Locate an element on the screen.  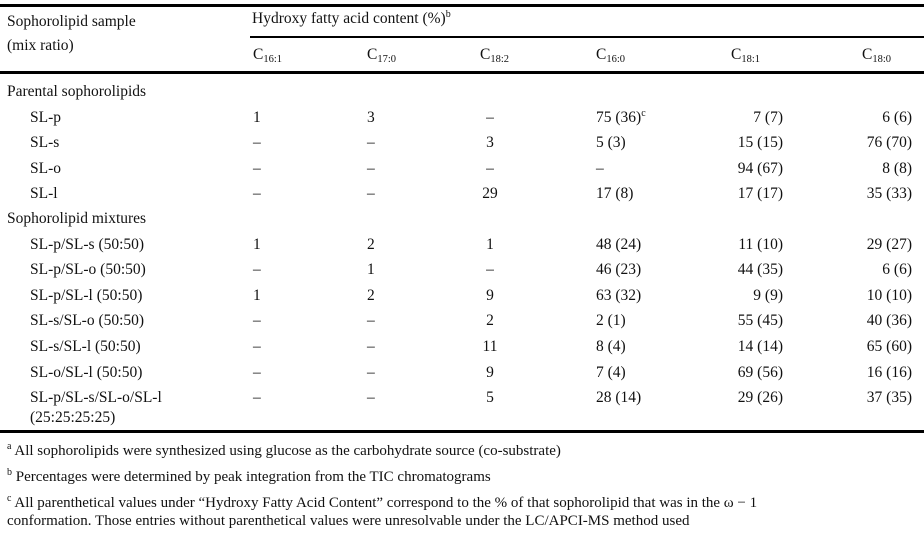
cell-value: 55 (45) is located at coordinates (760, 321).